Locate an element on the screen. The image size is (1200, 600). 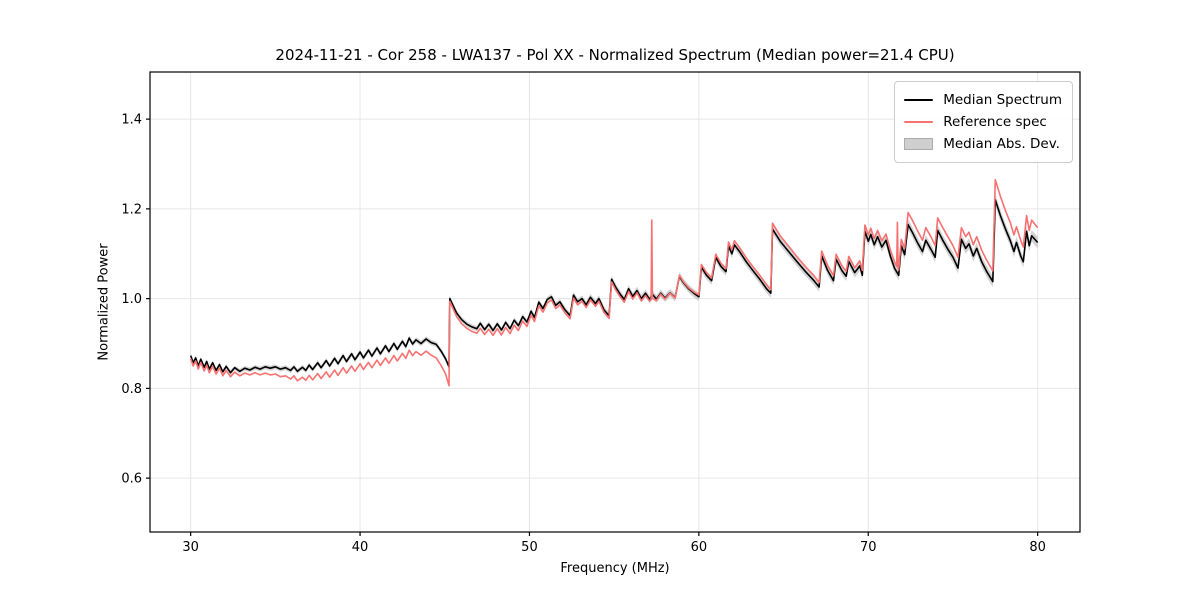
median-spectrum-line-swatch is located at coordinates (919, 100).